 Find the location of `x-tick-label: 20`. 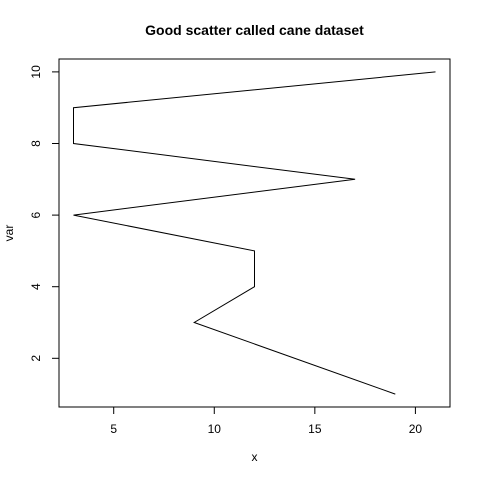

x-tick-label: 20 is located at coordinates (416, 429).